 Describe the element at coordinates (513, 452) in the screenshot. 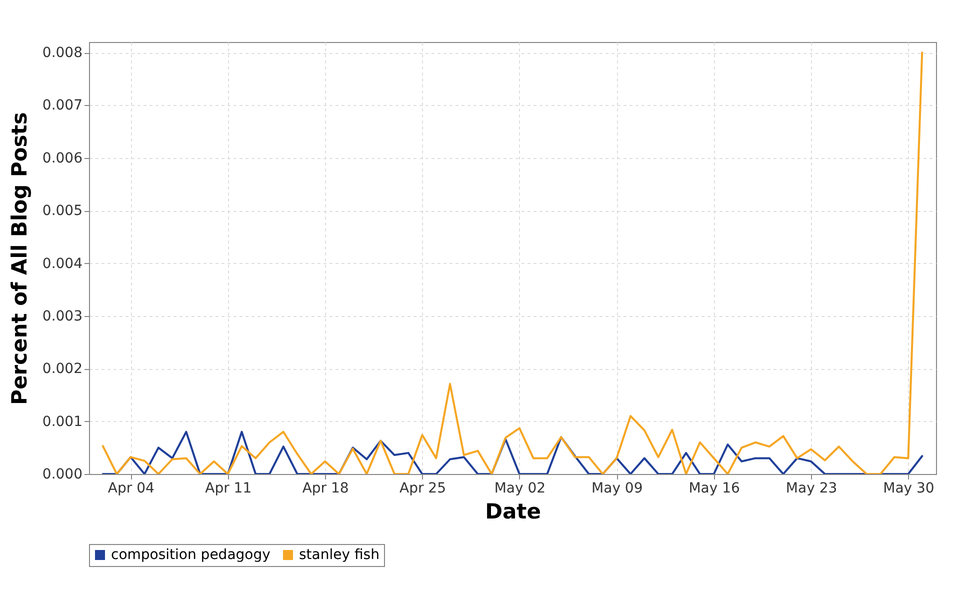

I see `line-series` at that location.